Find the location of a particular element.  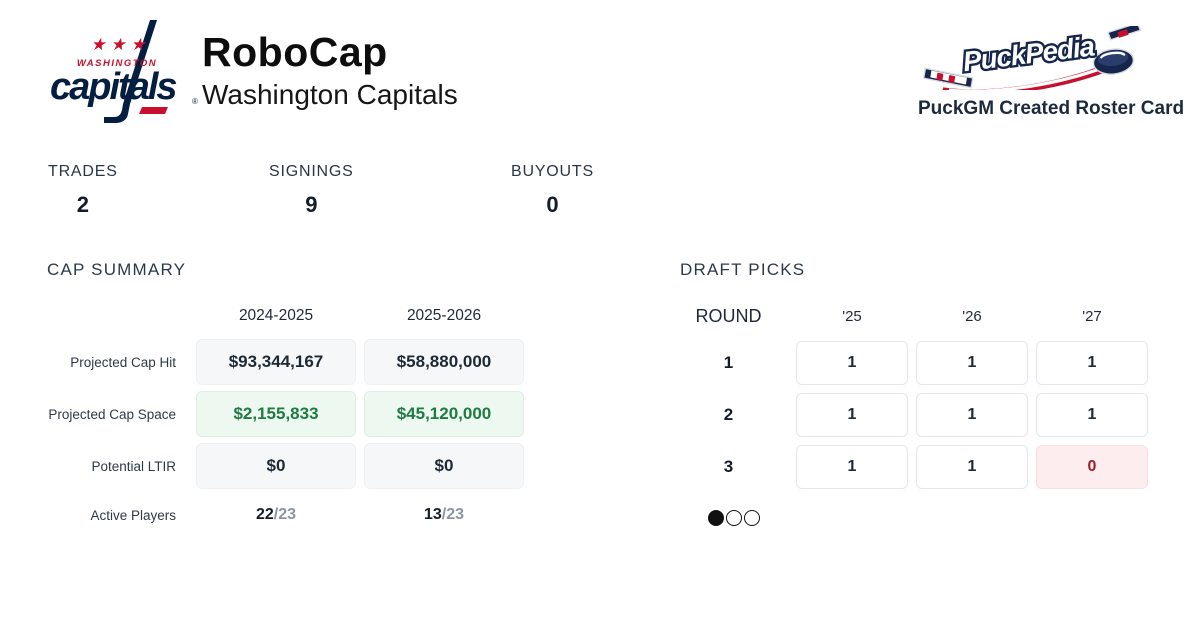

draft-picks-heading: DRAFT PICKS is located at coordinates (743, 269).